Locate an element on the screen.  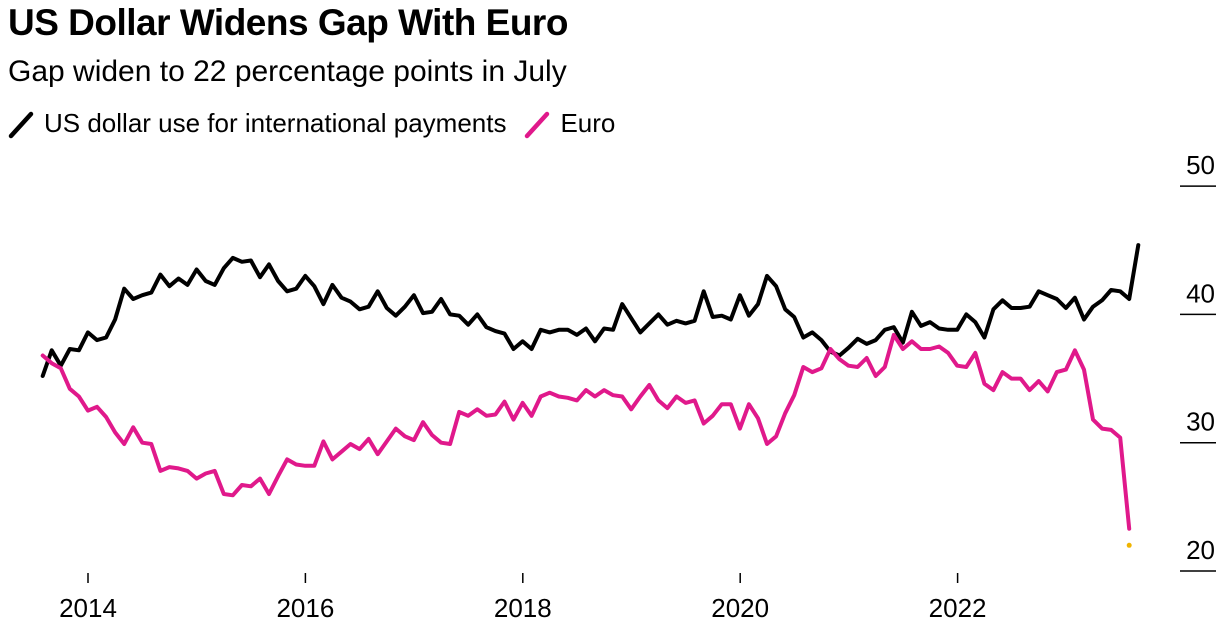
x-tick-label: 2022 is located at coordinates (958, 608).